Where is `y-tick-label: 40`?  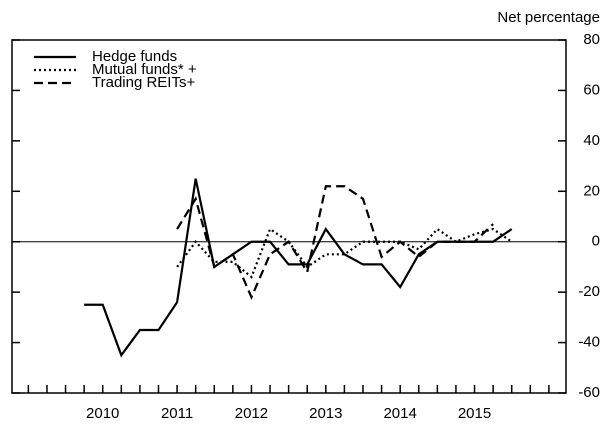
y-tick-label: 40 is located at coordinates (591, 140).